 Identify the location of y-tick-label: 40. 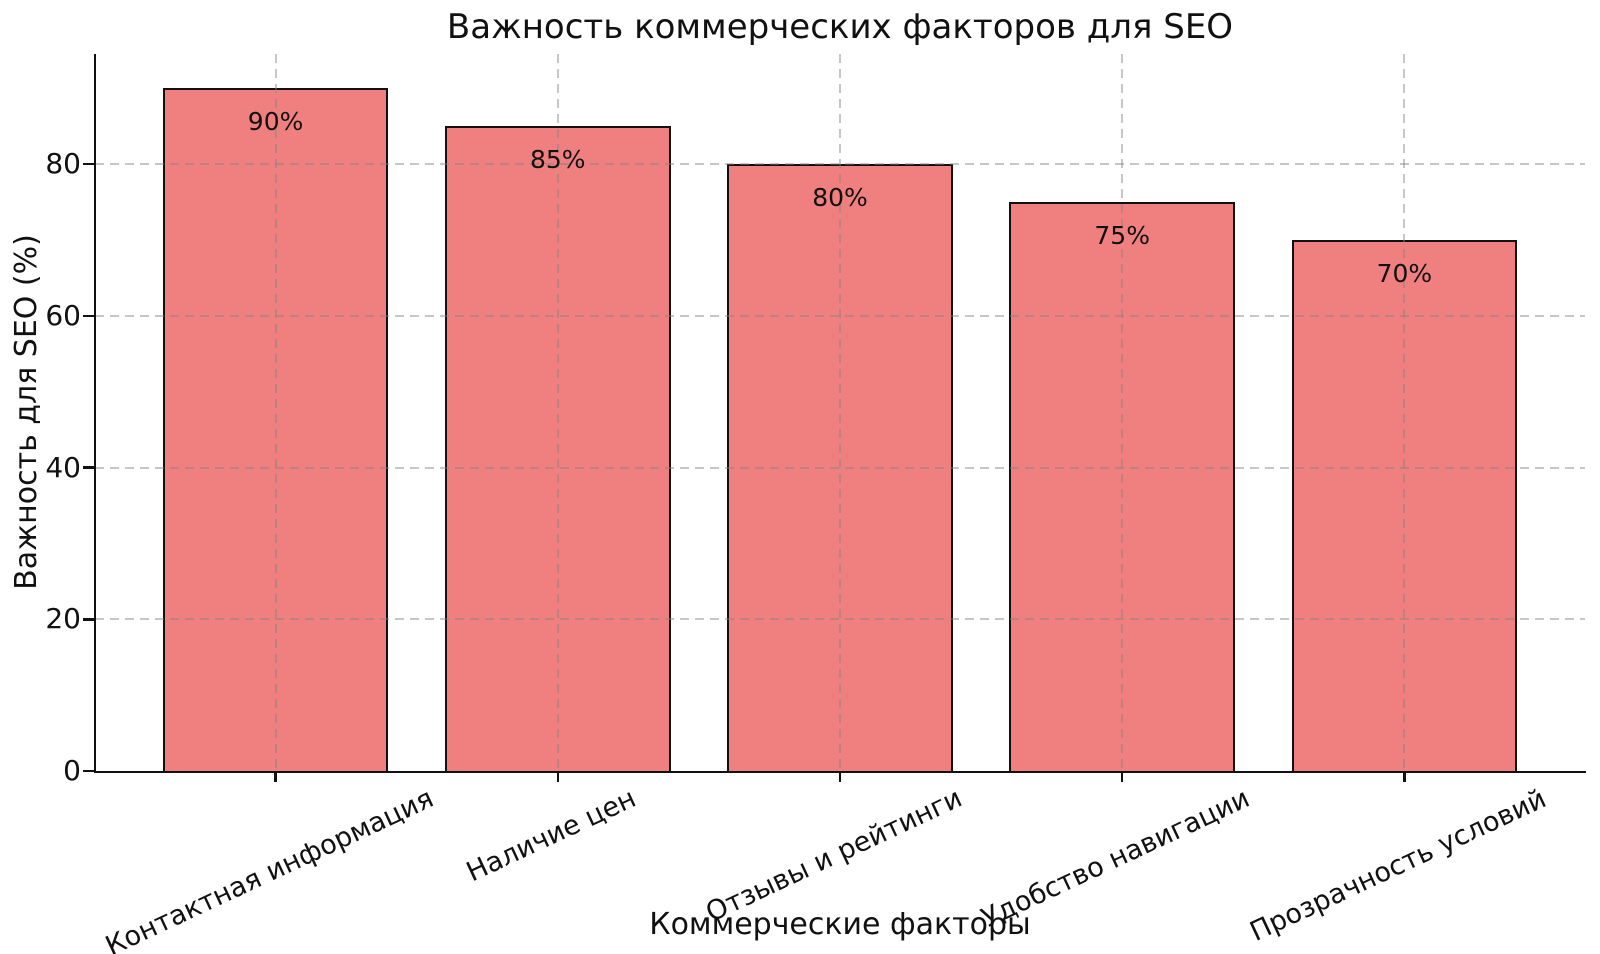
(63, 467).